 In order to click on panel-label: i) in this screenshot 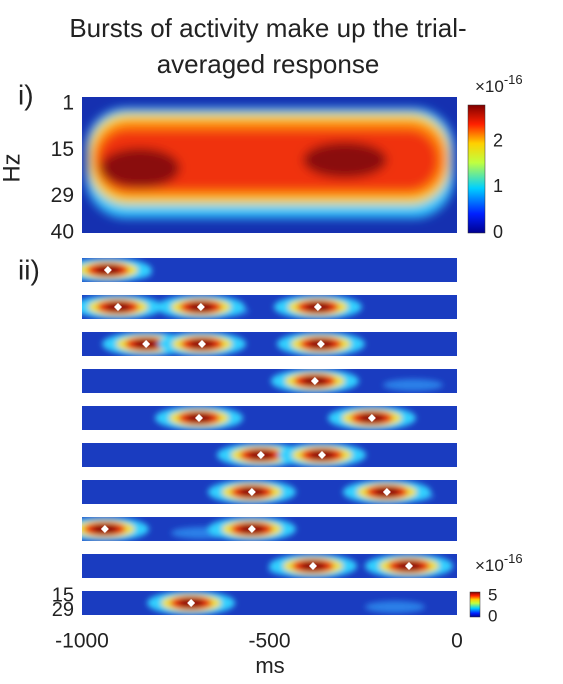, I will do `click(26, 94)`.